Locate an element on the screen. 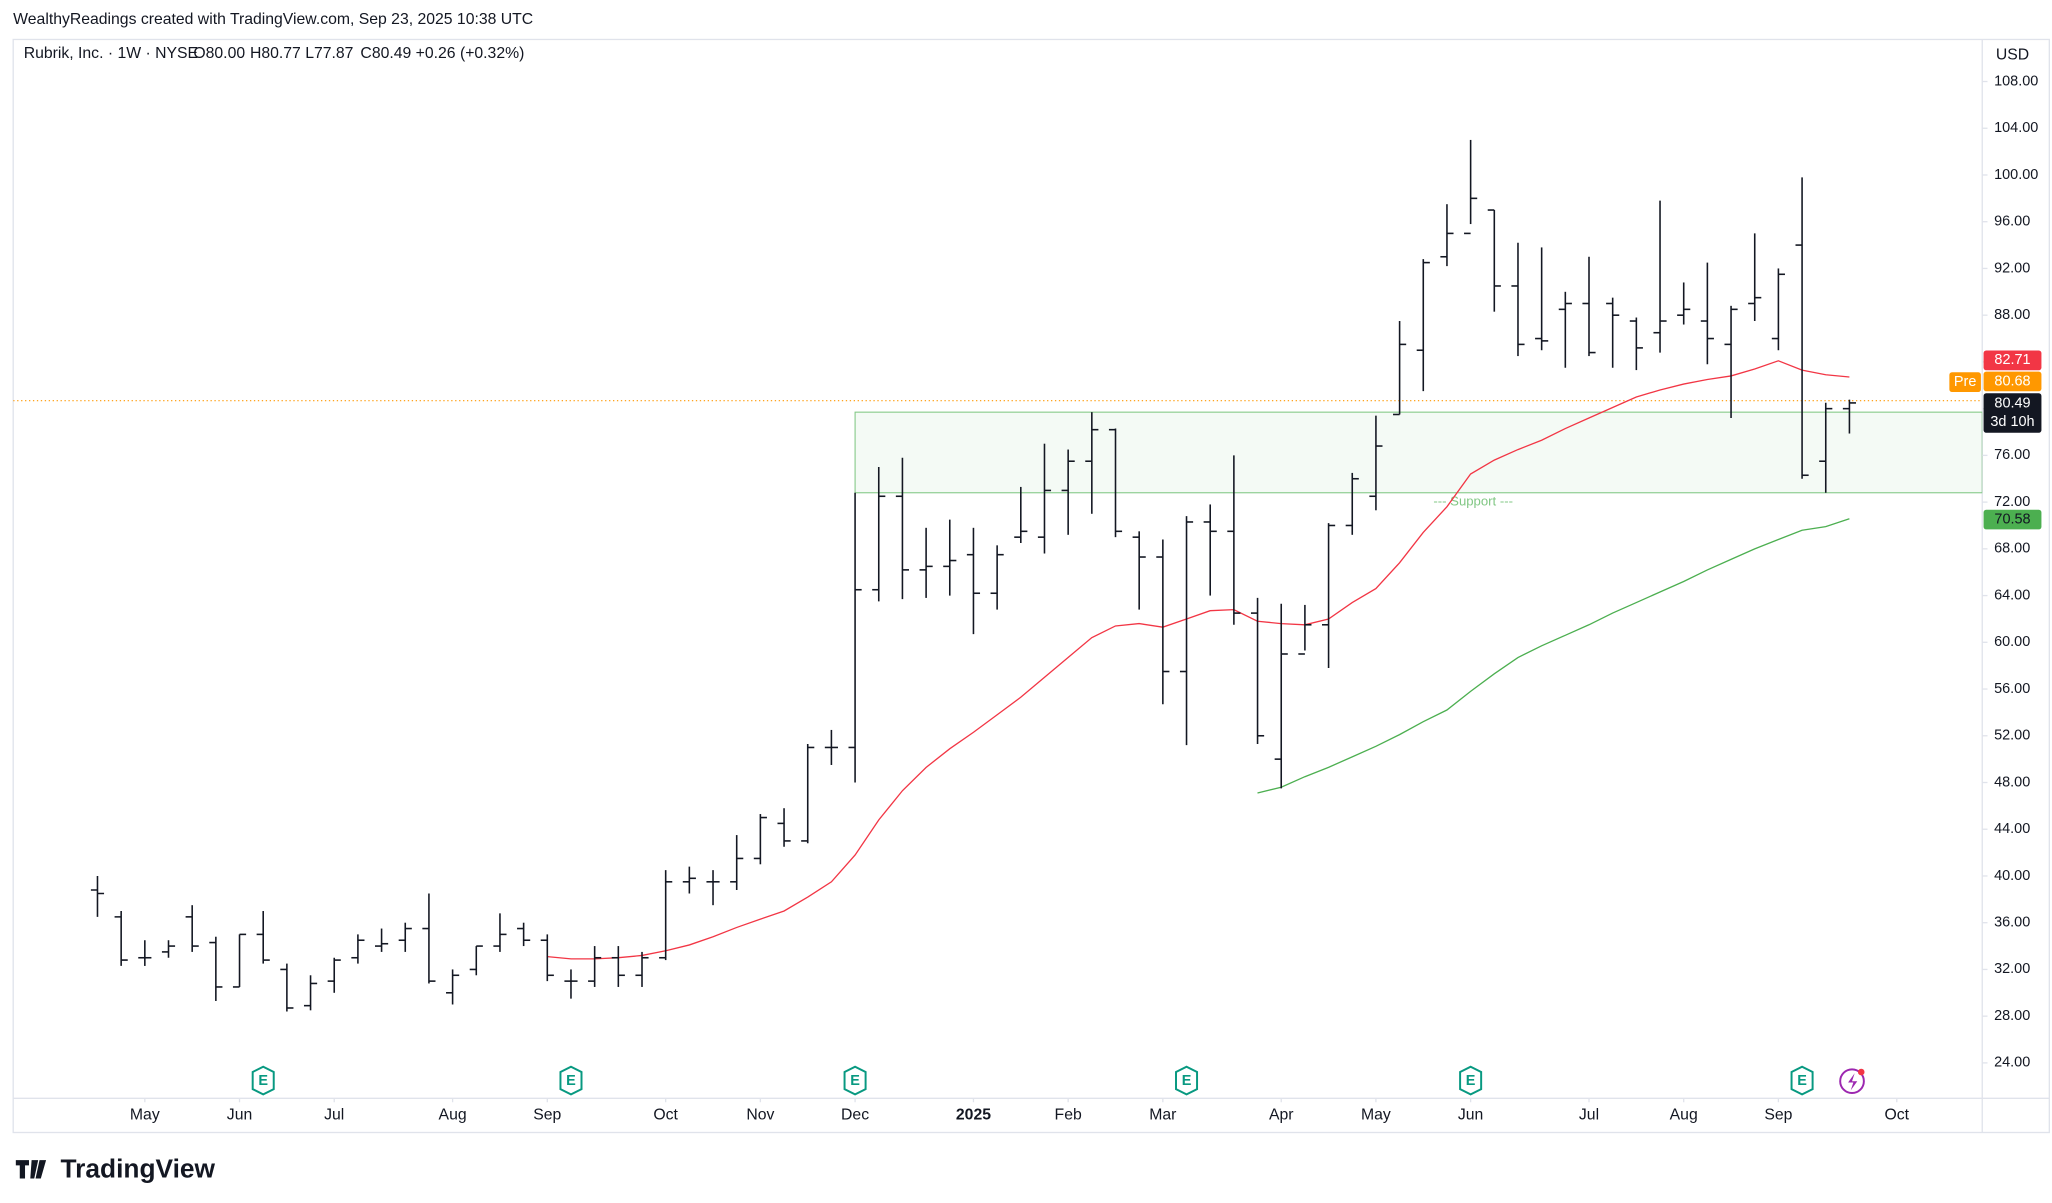 The height and width of the screenshot is (1203, 2052). y-tick-label: 108.00 is located at coordinates (2016, 81).